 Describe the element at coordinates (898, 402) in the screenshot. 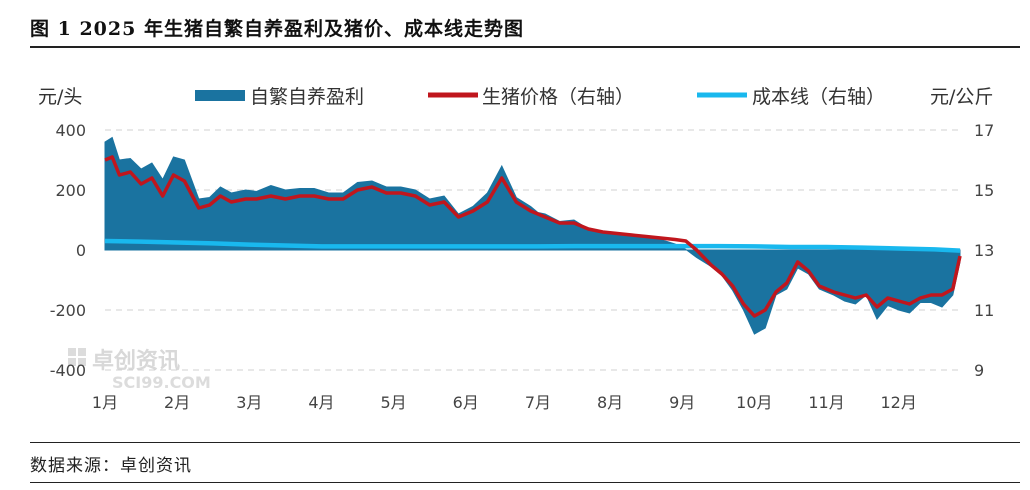

I see `x-tick-label: 12月` at that location.